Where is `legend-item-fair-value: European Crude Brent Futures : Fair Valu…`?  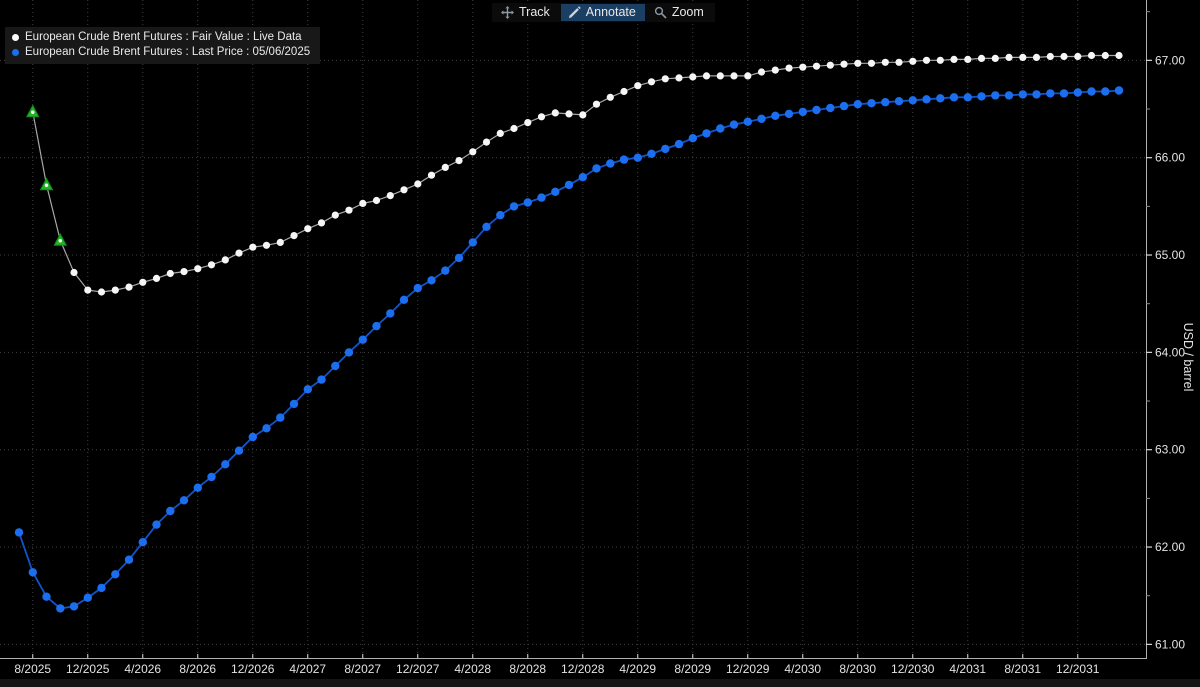
legend-item-fair-value: European Crude Brent Futures : Fair Valu… is located at coordinates (161, 37).